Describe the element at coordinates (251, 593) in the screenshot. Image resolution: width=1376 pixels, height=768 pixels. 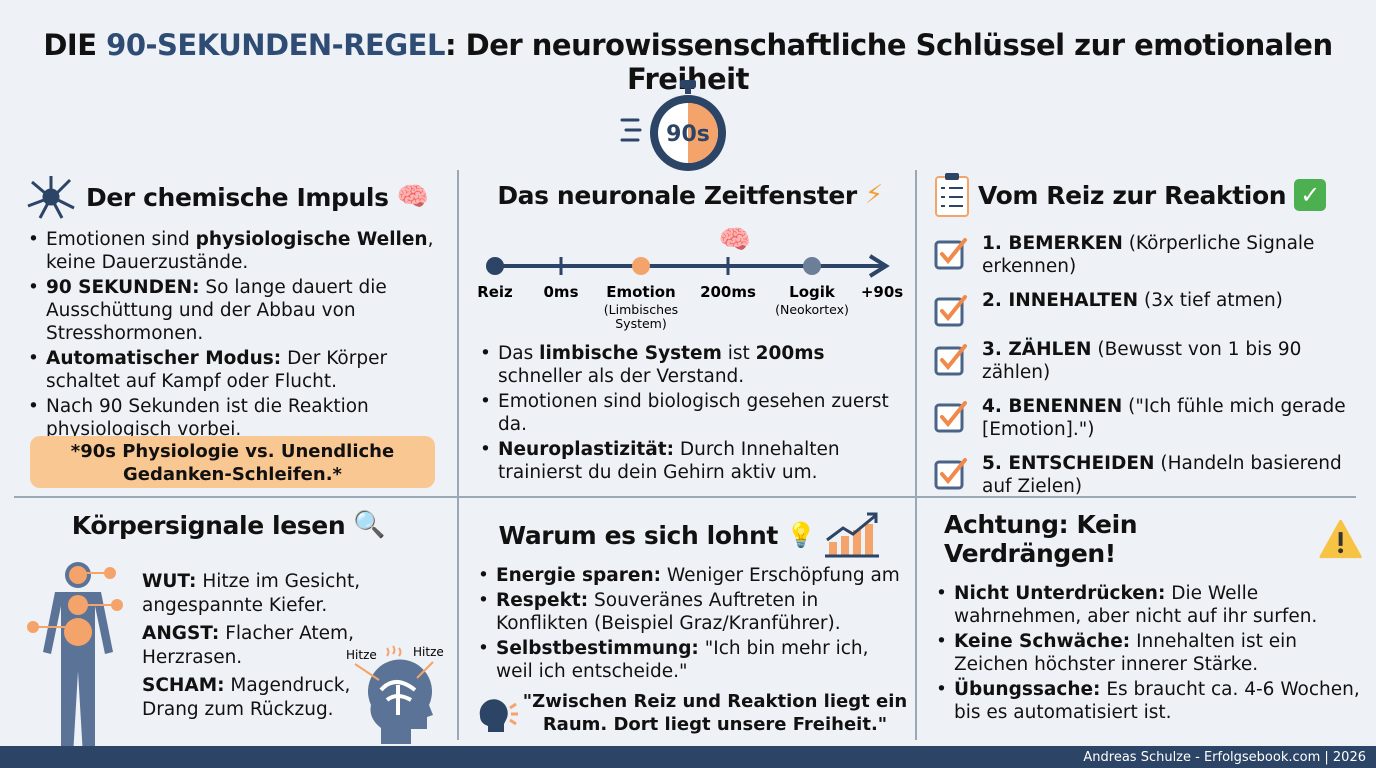
I see `text: Hitze im Gesicht, angespannte Kiefer.` at that location.